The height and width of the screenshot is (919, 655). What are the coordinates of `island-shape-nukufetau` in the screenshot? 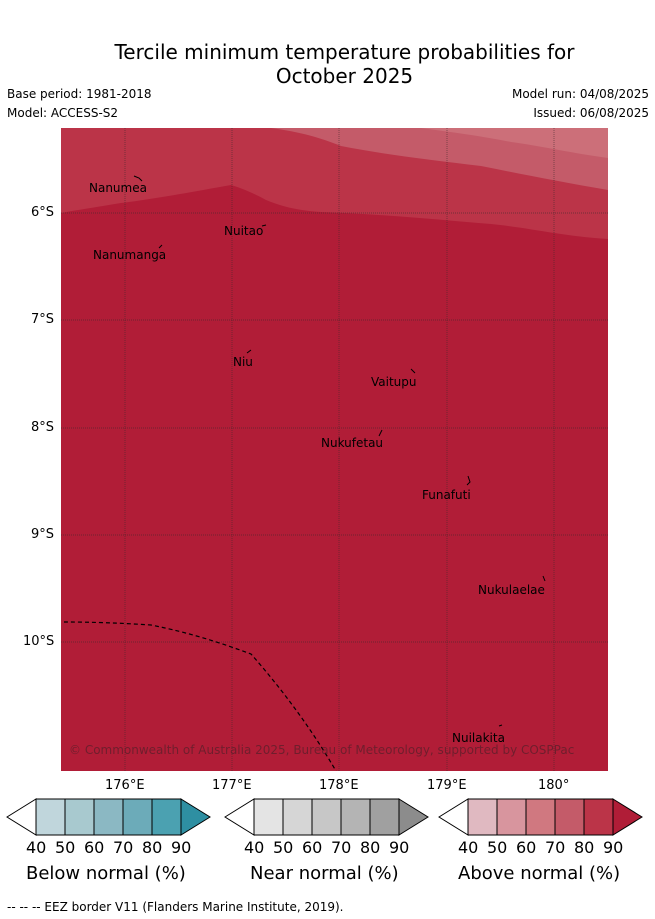 It's located at (380, 433).